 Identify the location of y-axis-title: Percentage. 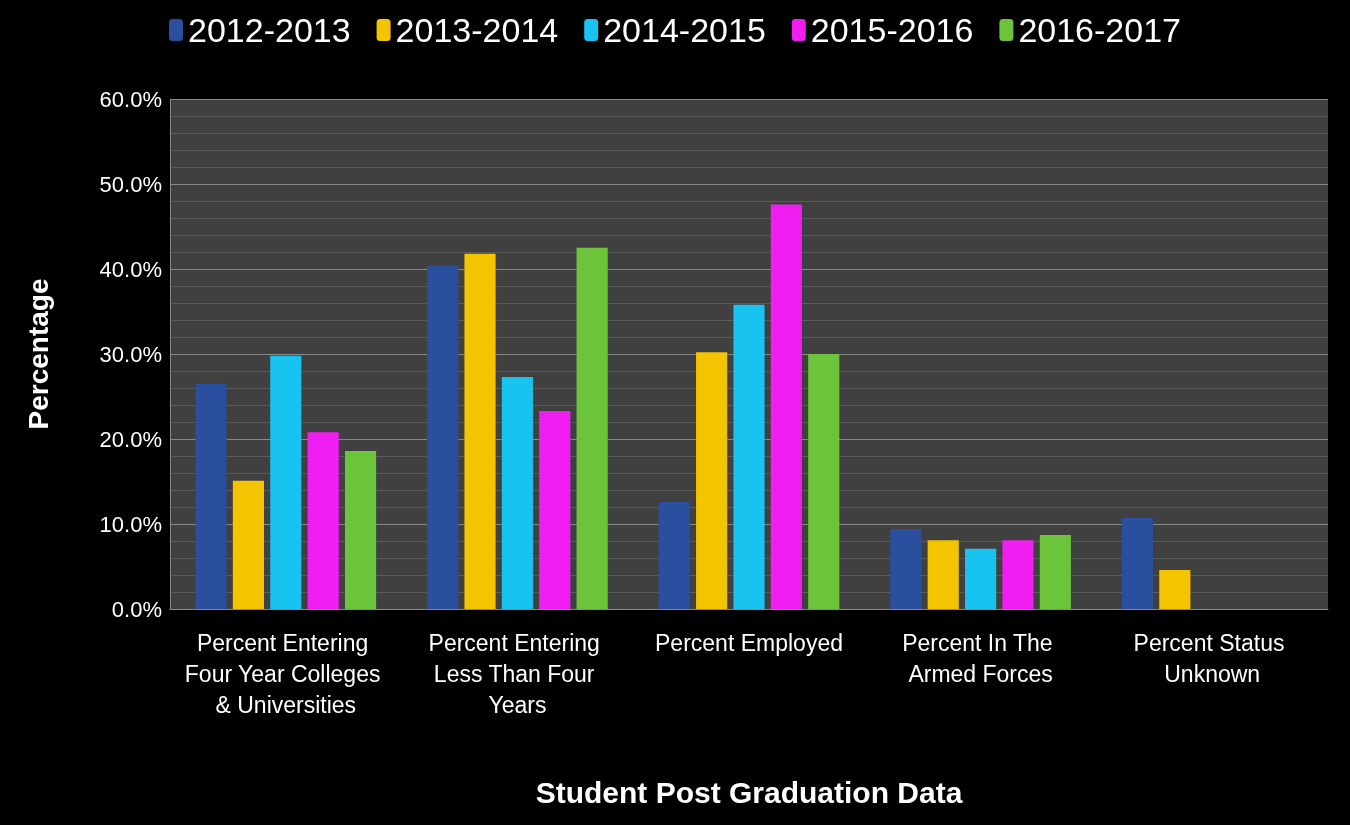
(38, 354).